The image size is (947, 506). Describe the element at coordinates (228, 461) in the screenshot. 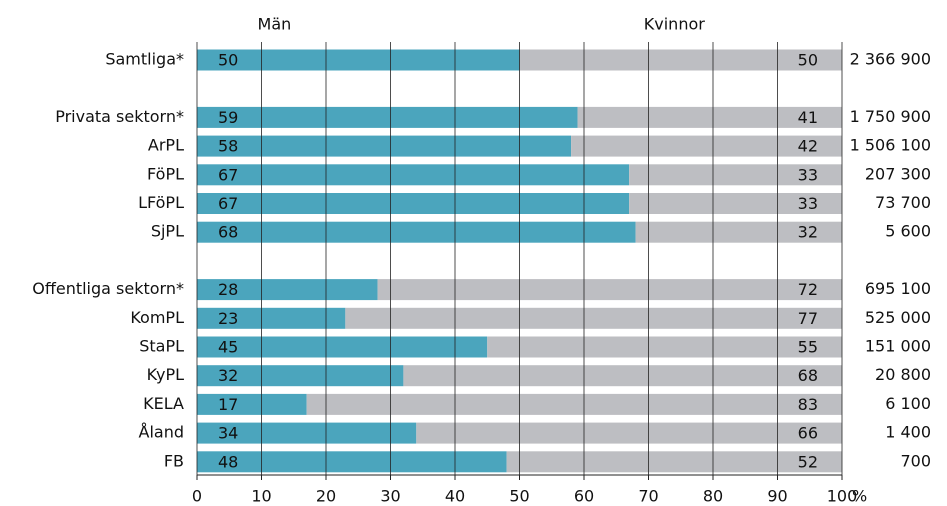

I see `value-label: 48` at that location.